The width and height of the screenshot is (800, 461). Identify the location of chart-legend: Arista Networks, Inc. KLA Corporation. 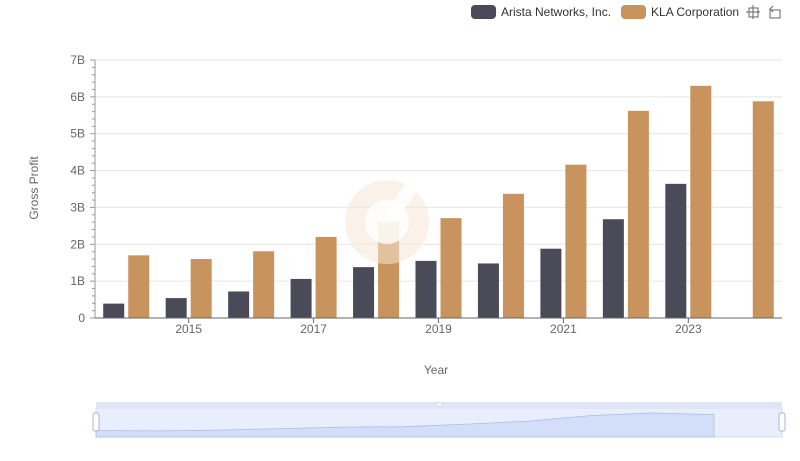
(627, 12).